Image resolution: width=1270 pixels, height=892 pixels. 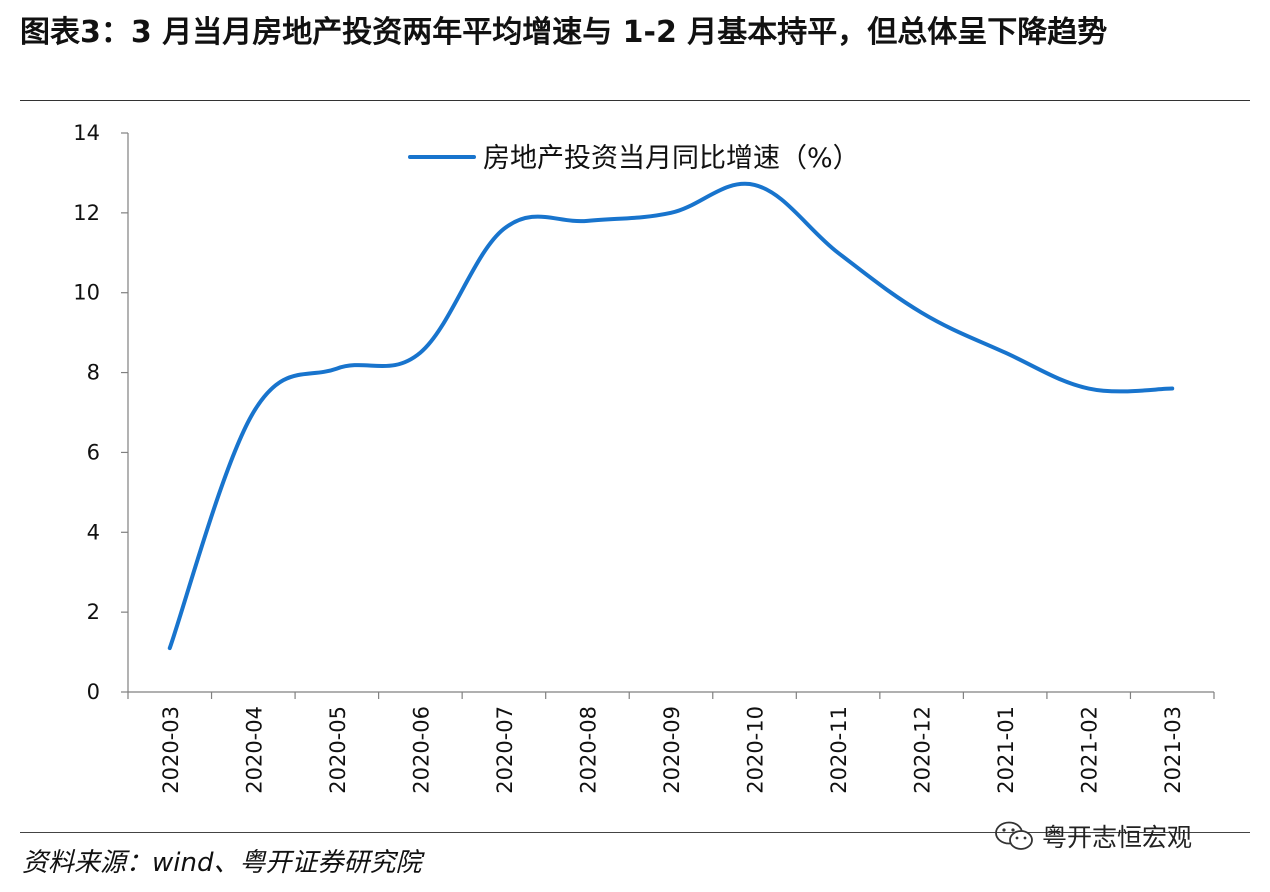 I want to click on x-tick-label: 2020-09, so click(x=672, y=750).